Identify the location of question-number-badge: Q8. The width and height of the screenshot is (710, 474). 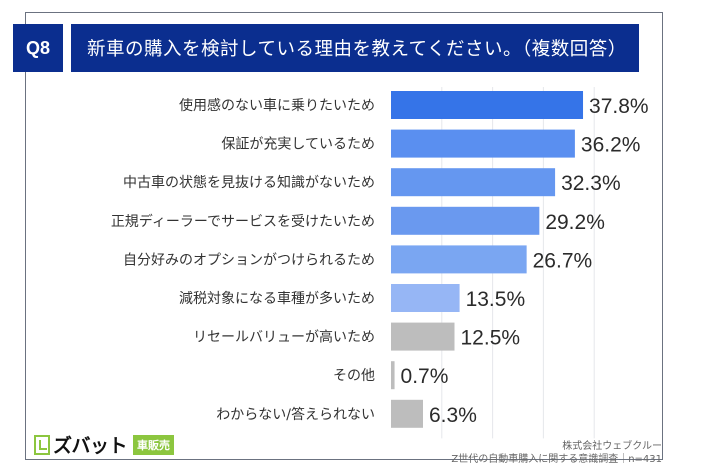
(38, 48).